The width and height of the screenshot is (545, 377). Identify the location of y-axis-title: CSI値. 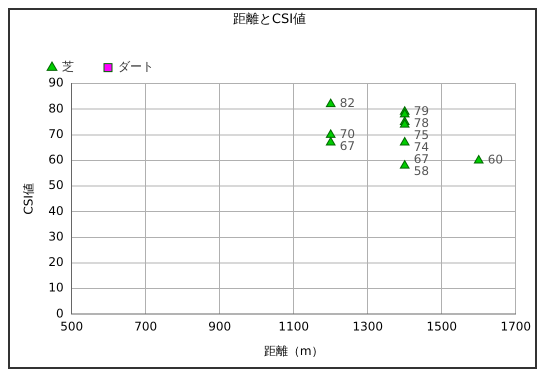
(28, 199).